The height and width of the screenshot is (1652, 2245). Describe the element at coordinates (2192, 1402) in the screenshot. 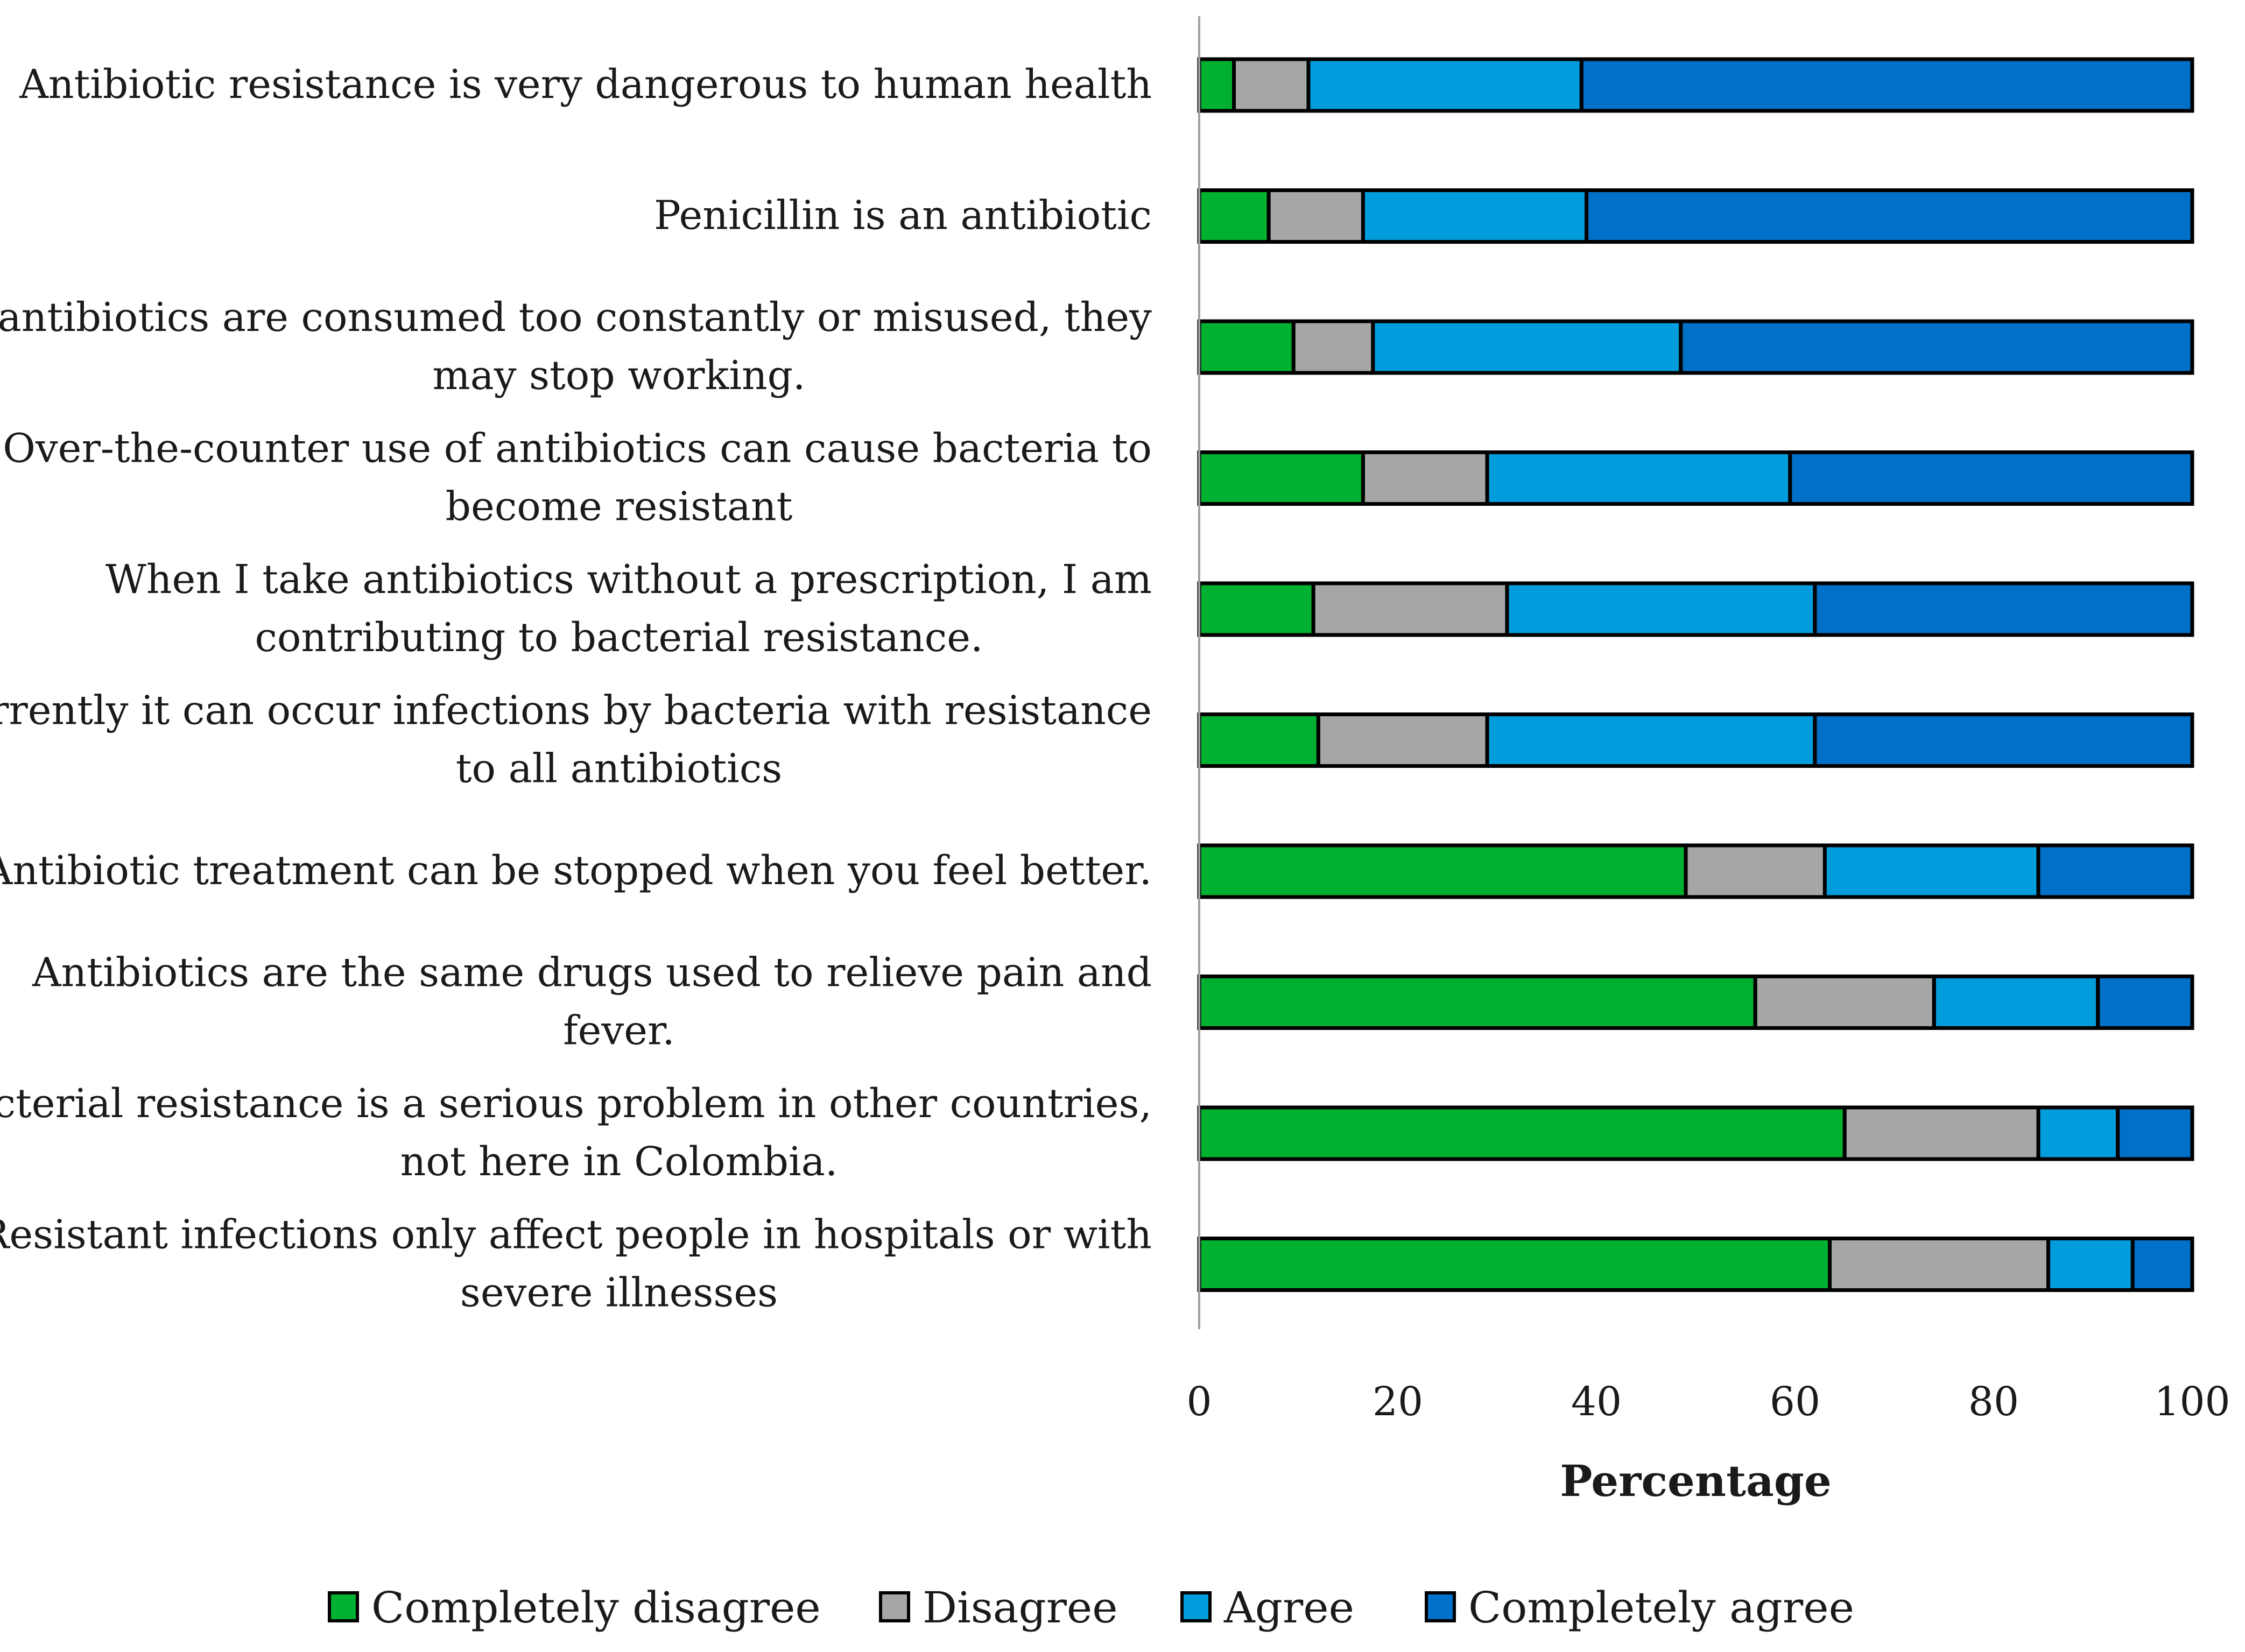

I see `x-tick-label-5: 100` at that location.